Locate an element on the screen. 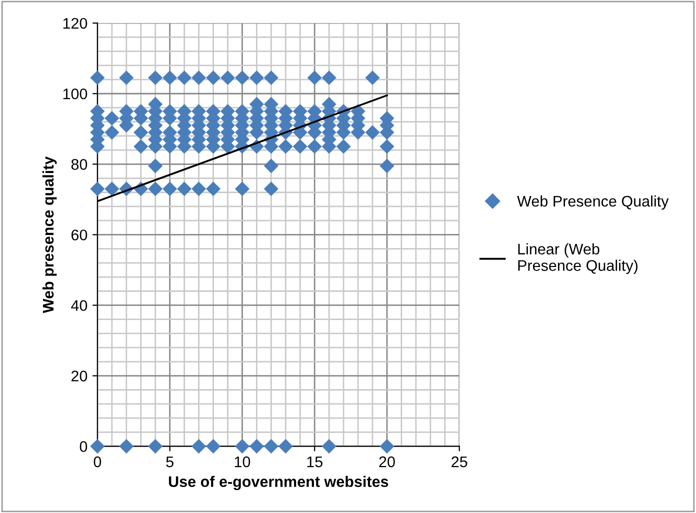 This screenshot has width=696, height=513. legend-label: Web Presence Quality is located at coordinates (593, 202).